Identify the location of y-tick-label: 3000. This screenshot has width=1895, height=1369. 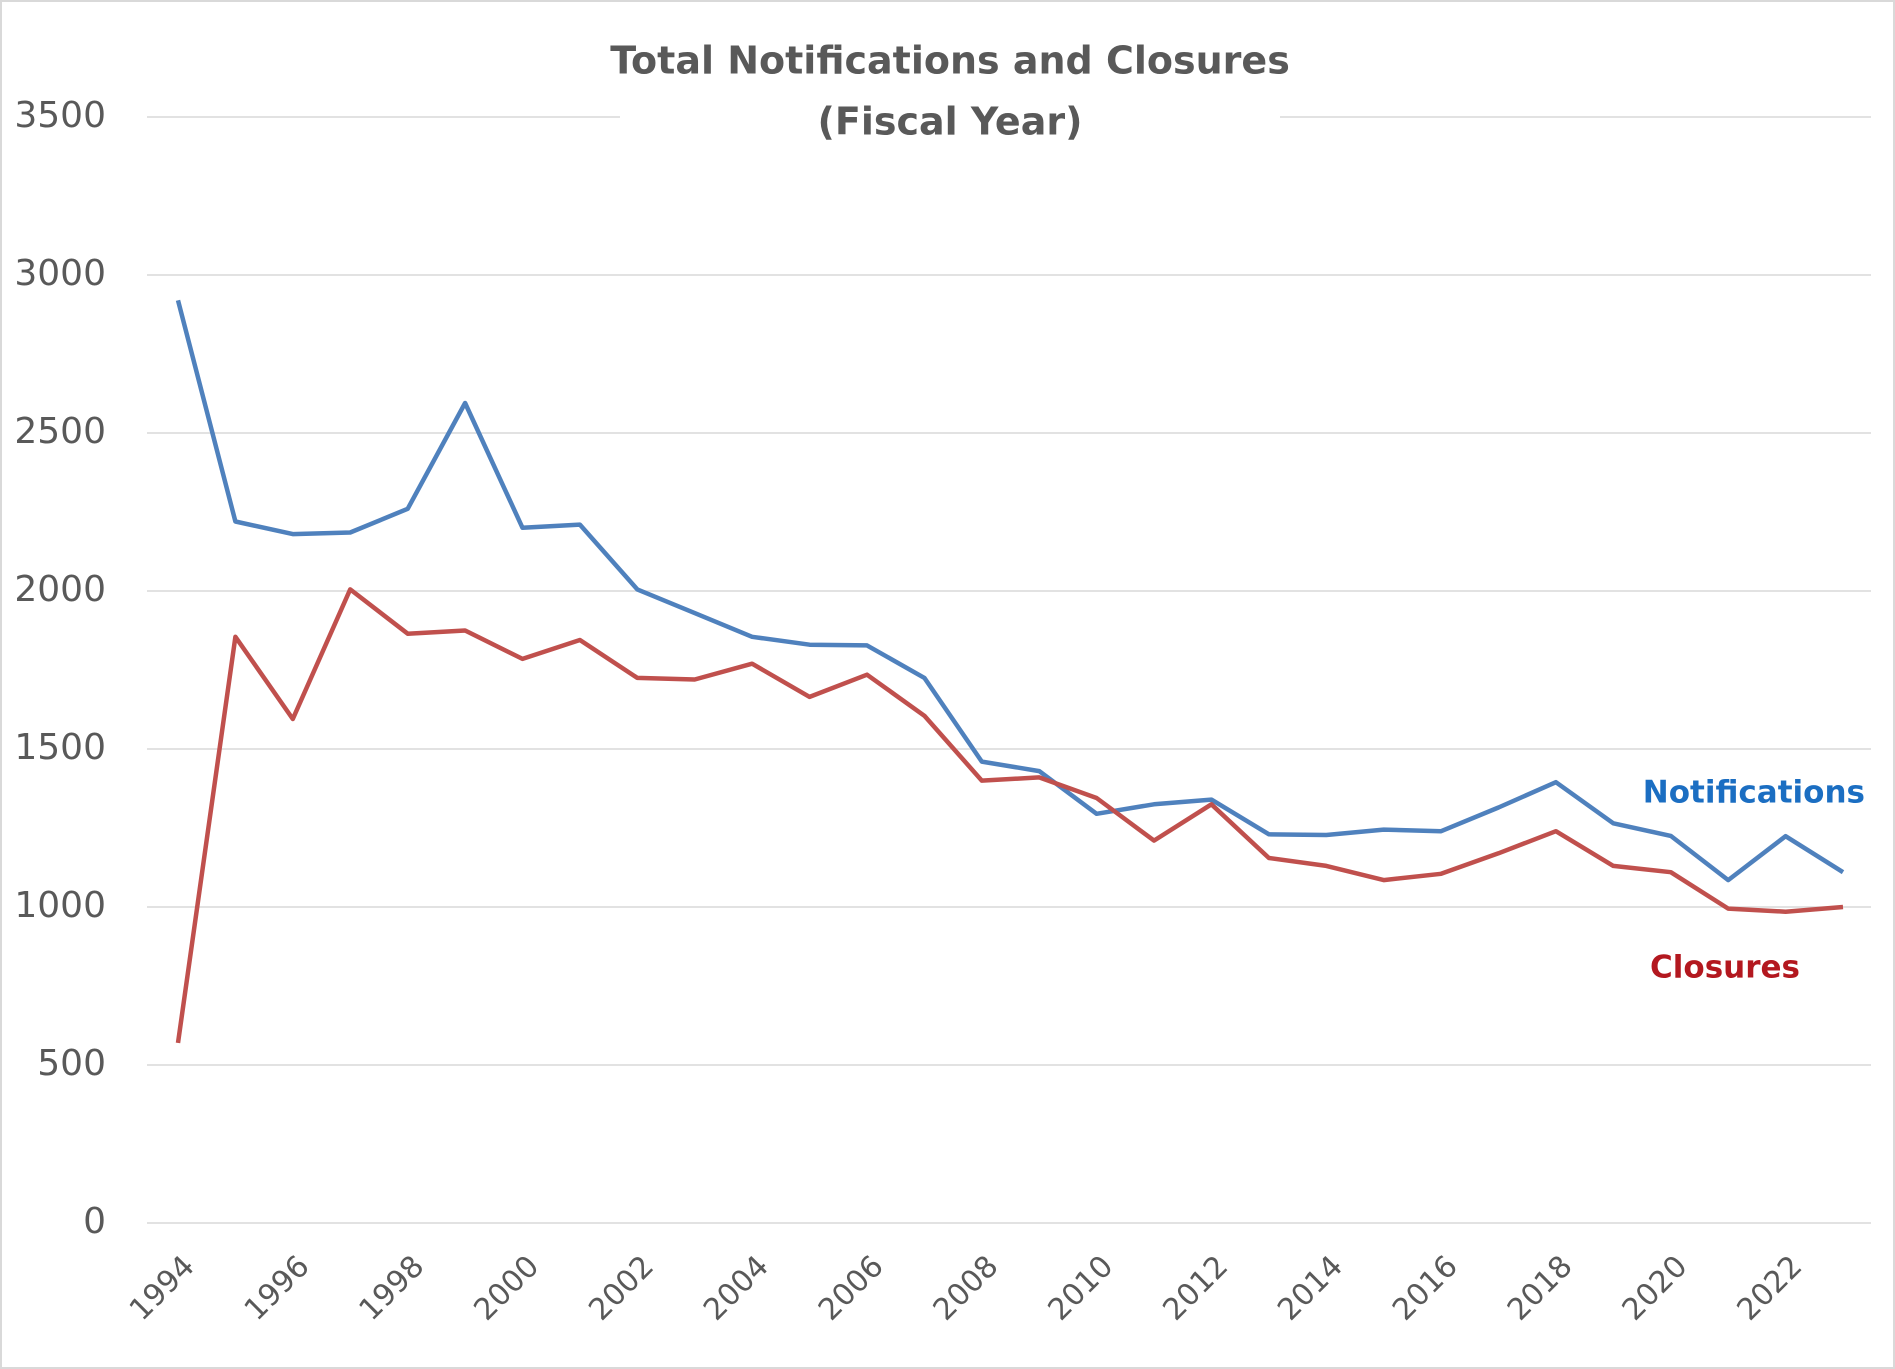
(60, 273).